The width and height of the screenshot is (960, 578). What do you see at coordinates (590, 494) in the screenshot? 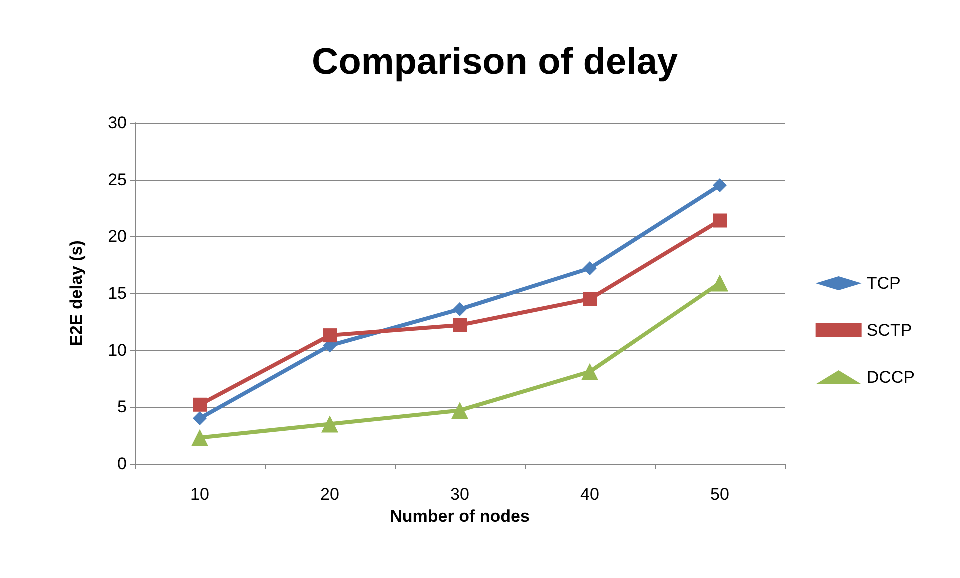
I see `x-tick-label: 40` at bounding box center [590, 494].